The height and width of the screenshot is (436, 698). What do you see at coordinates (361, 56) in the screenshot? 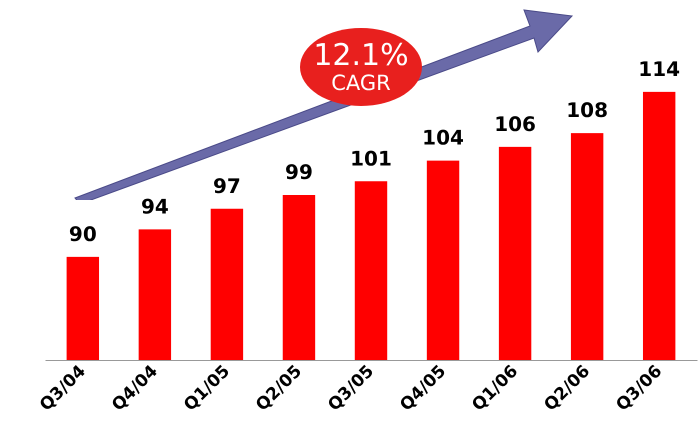
I see `annotation: 12.1%` at bounding box center [361, 56].